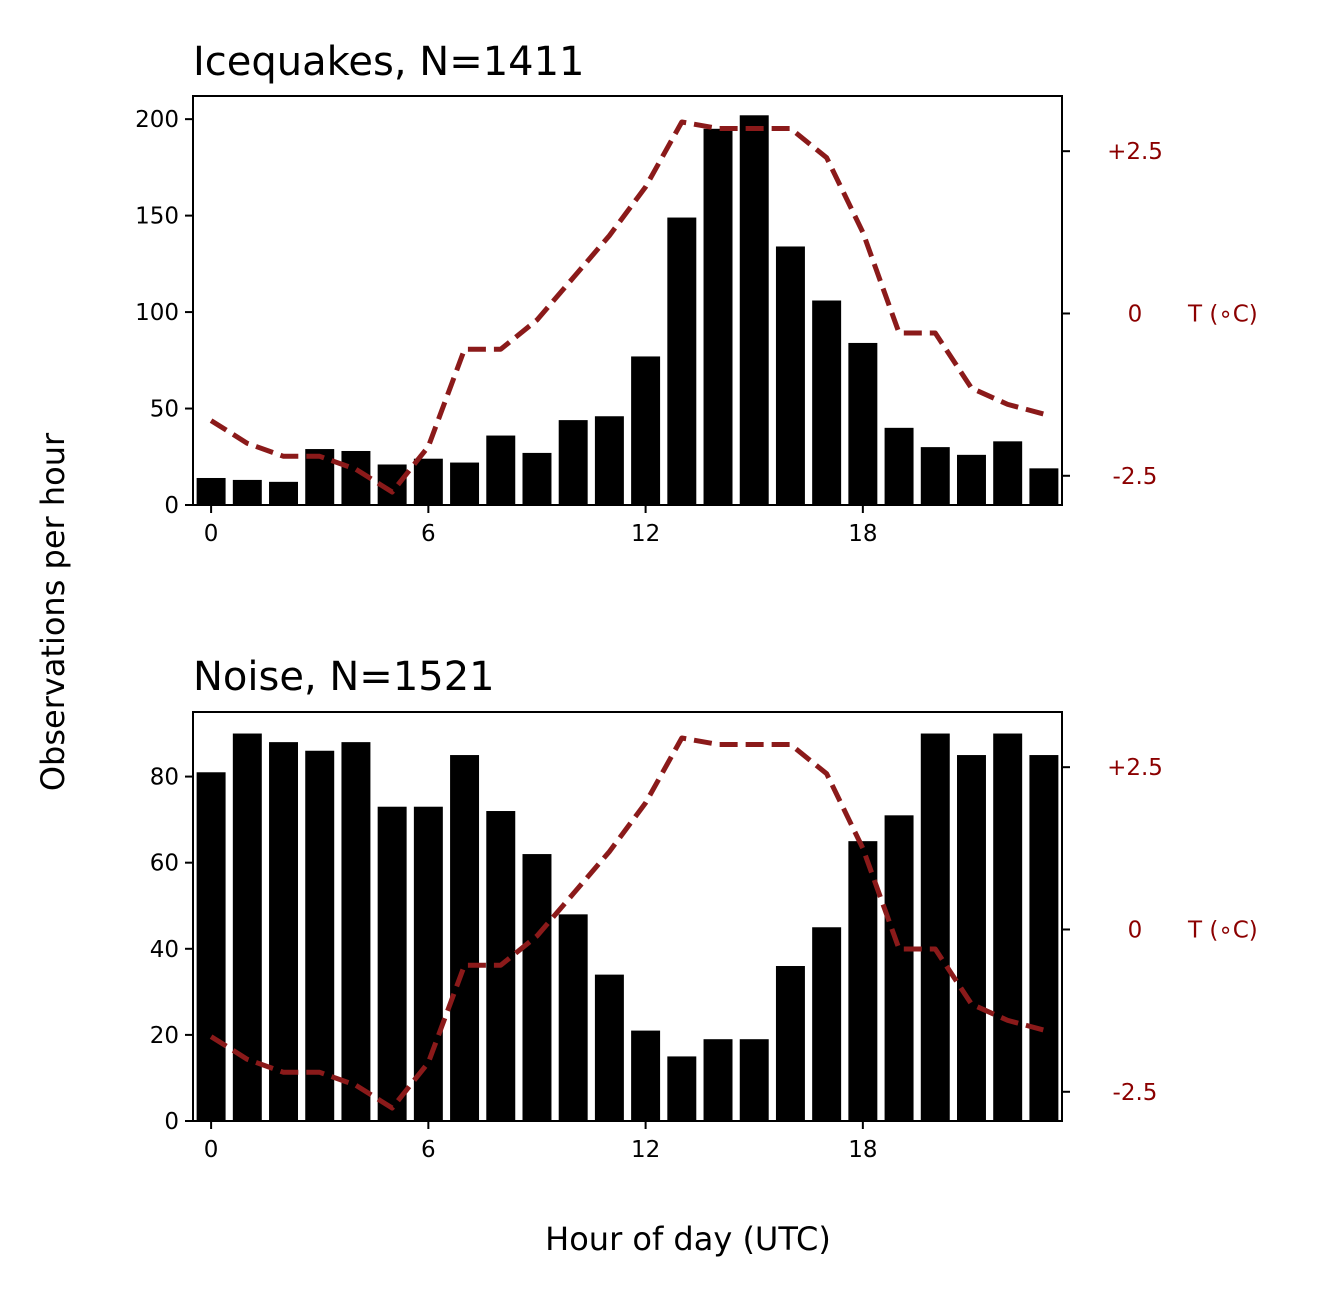 The width and height of the screenshot is (1321, 1291). Describe the element at coordinates (157, 120) in the screenshot. I see `y-tick-label: 200` at that location.